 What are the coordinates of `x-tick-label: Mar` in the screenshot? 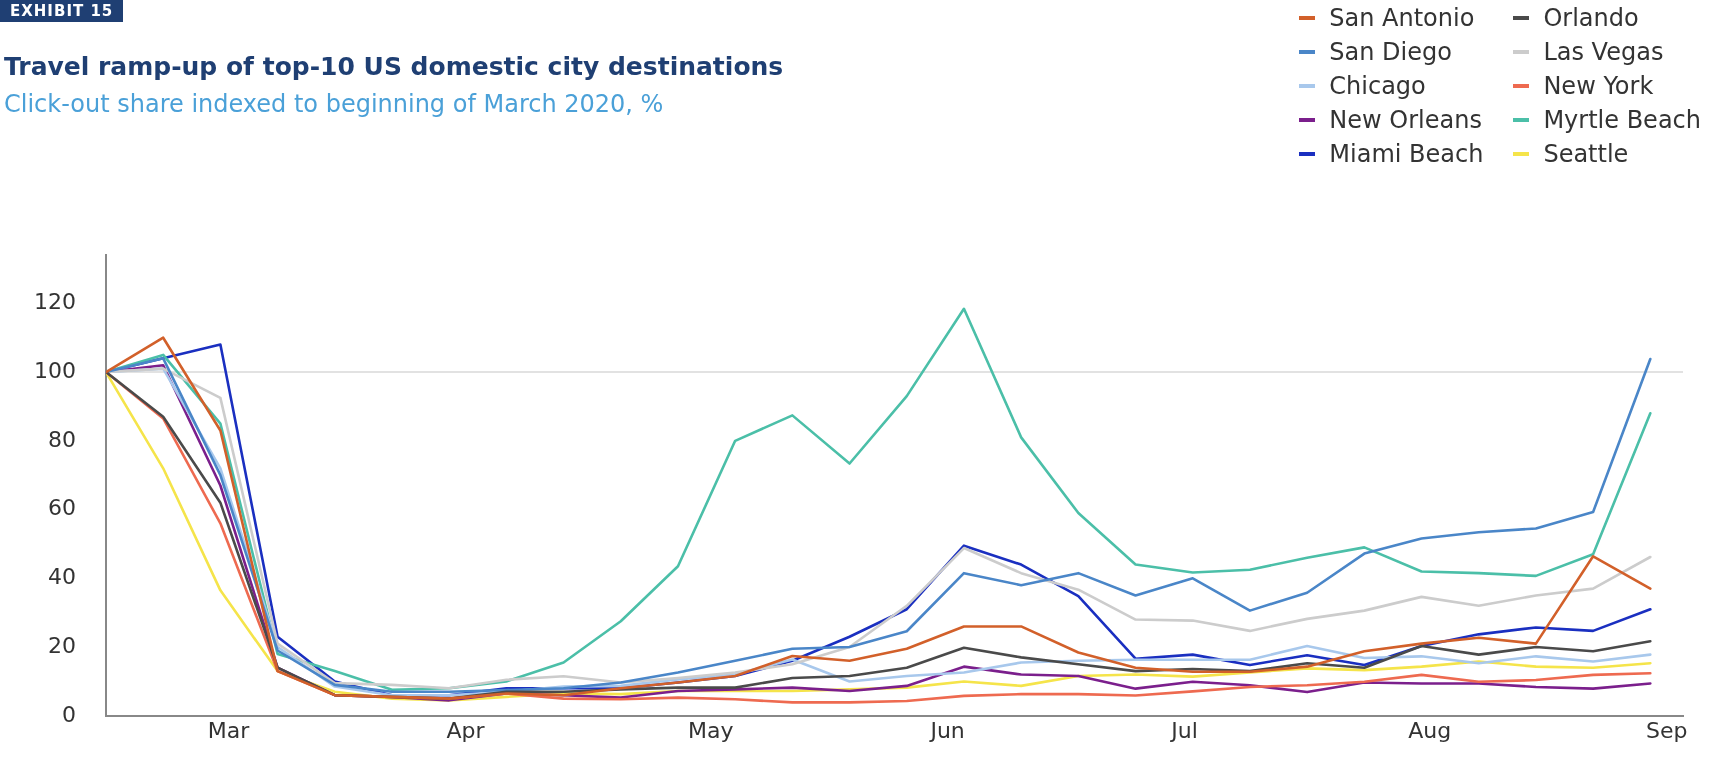 It's located at (229, 730).